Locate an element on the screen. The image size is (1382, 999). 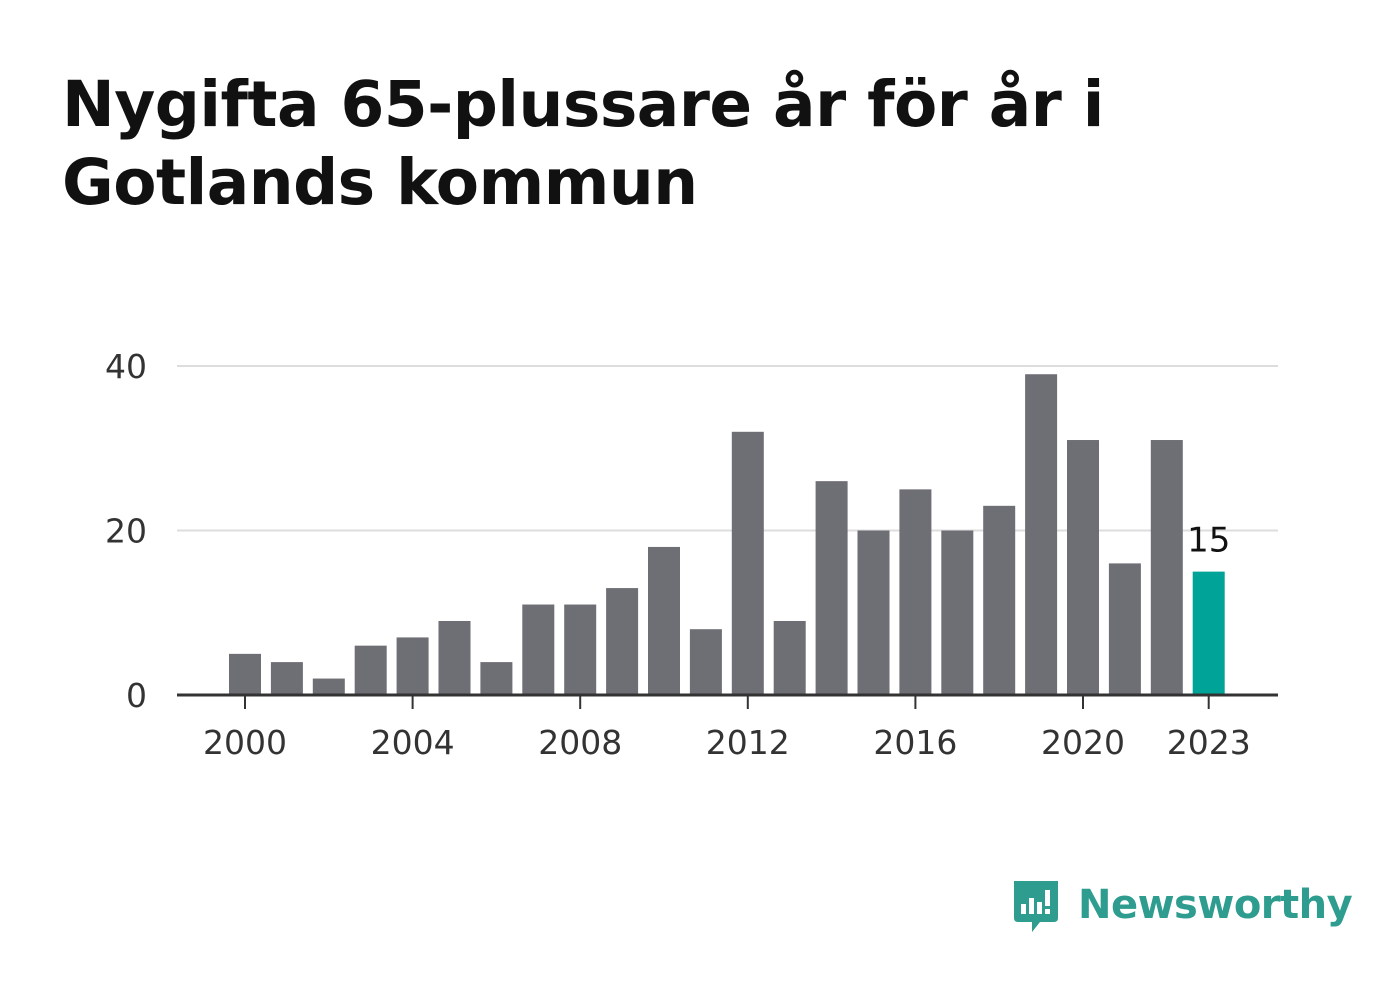
bar-2004 is located at coordinates (412, 666).